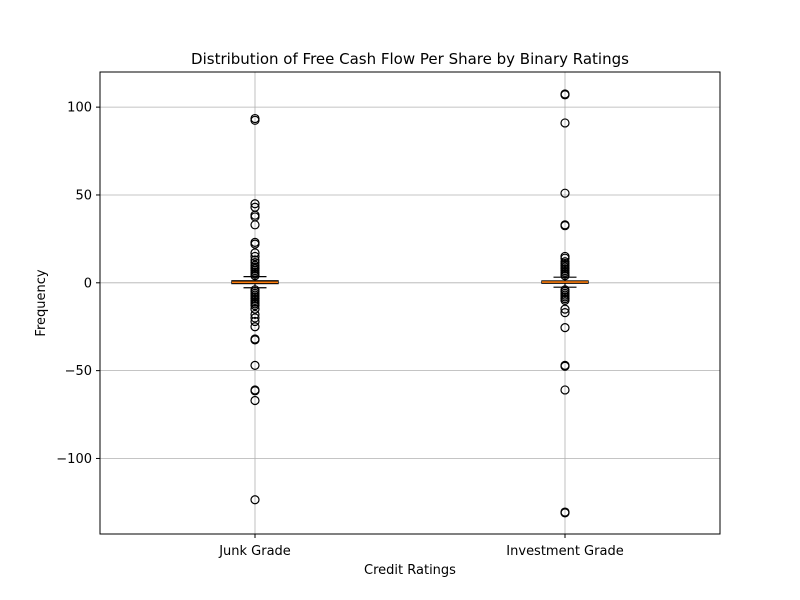  I want to click on x-tick-label: Investment Grade, so click(564, 551).